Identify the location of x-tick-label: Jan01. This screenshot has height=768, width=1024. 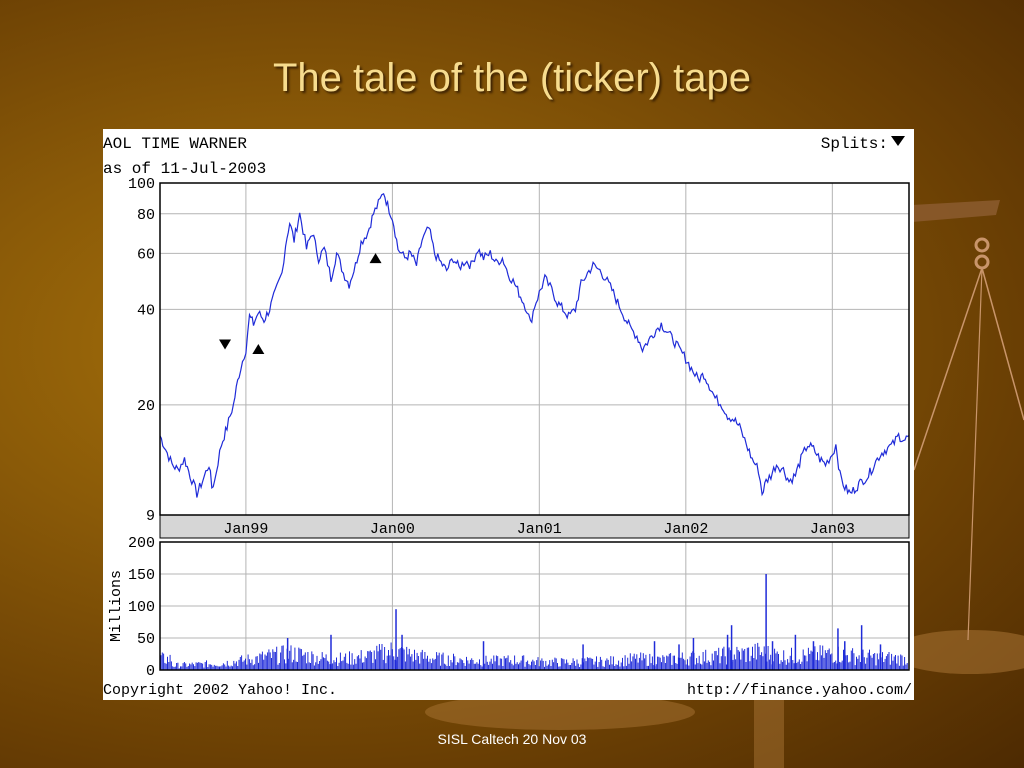
(539, 529).